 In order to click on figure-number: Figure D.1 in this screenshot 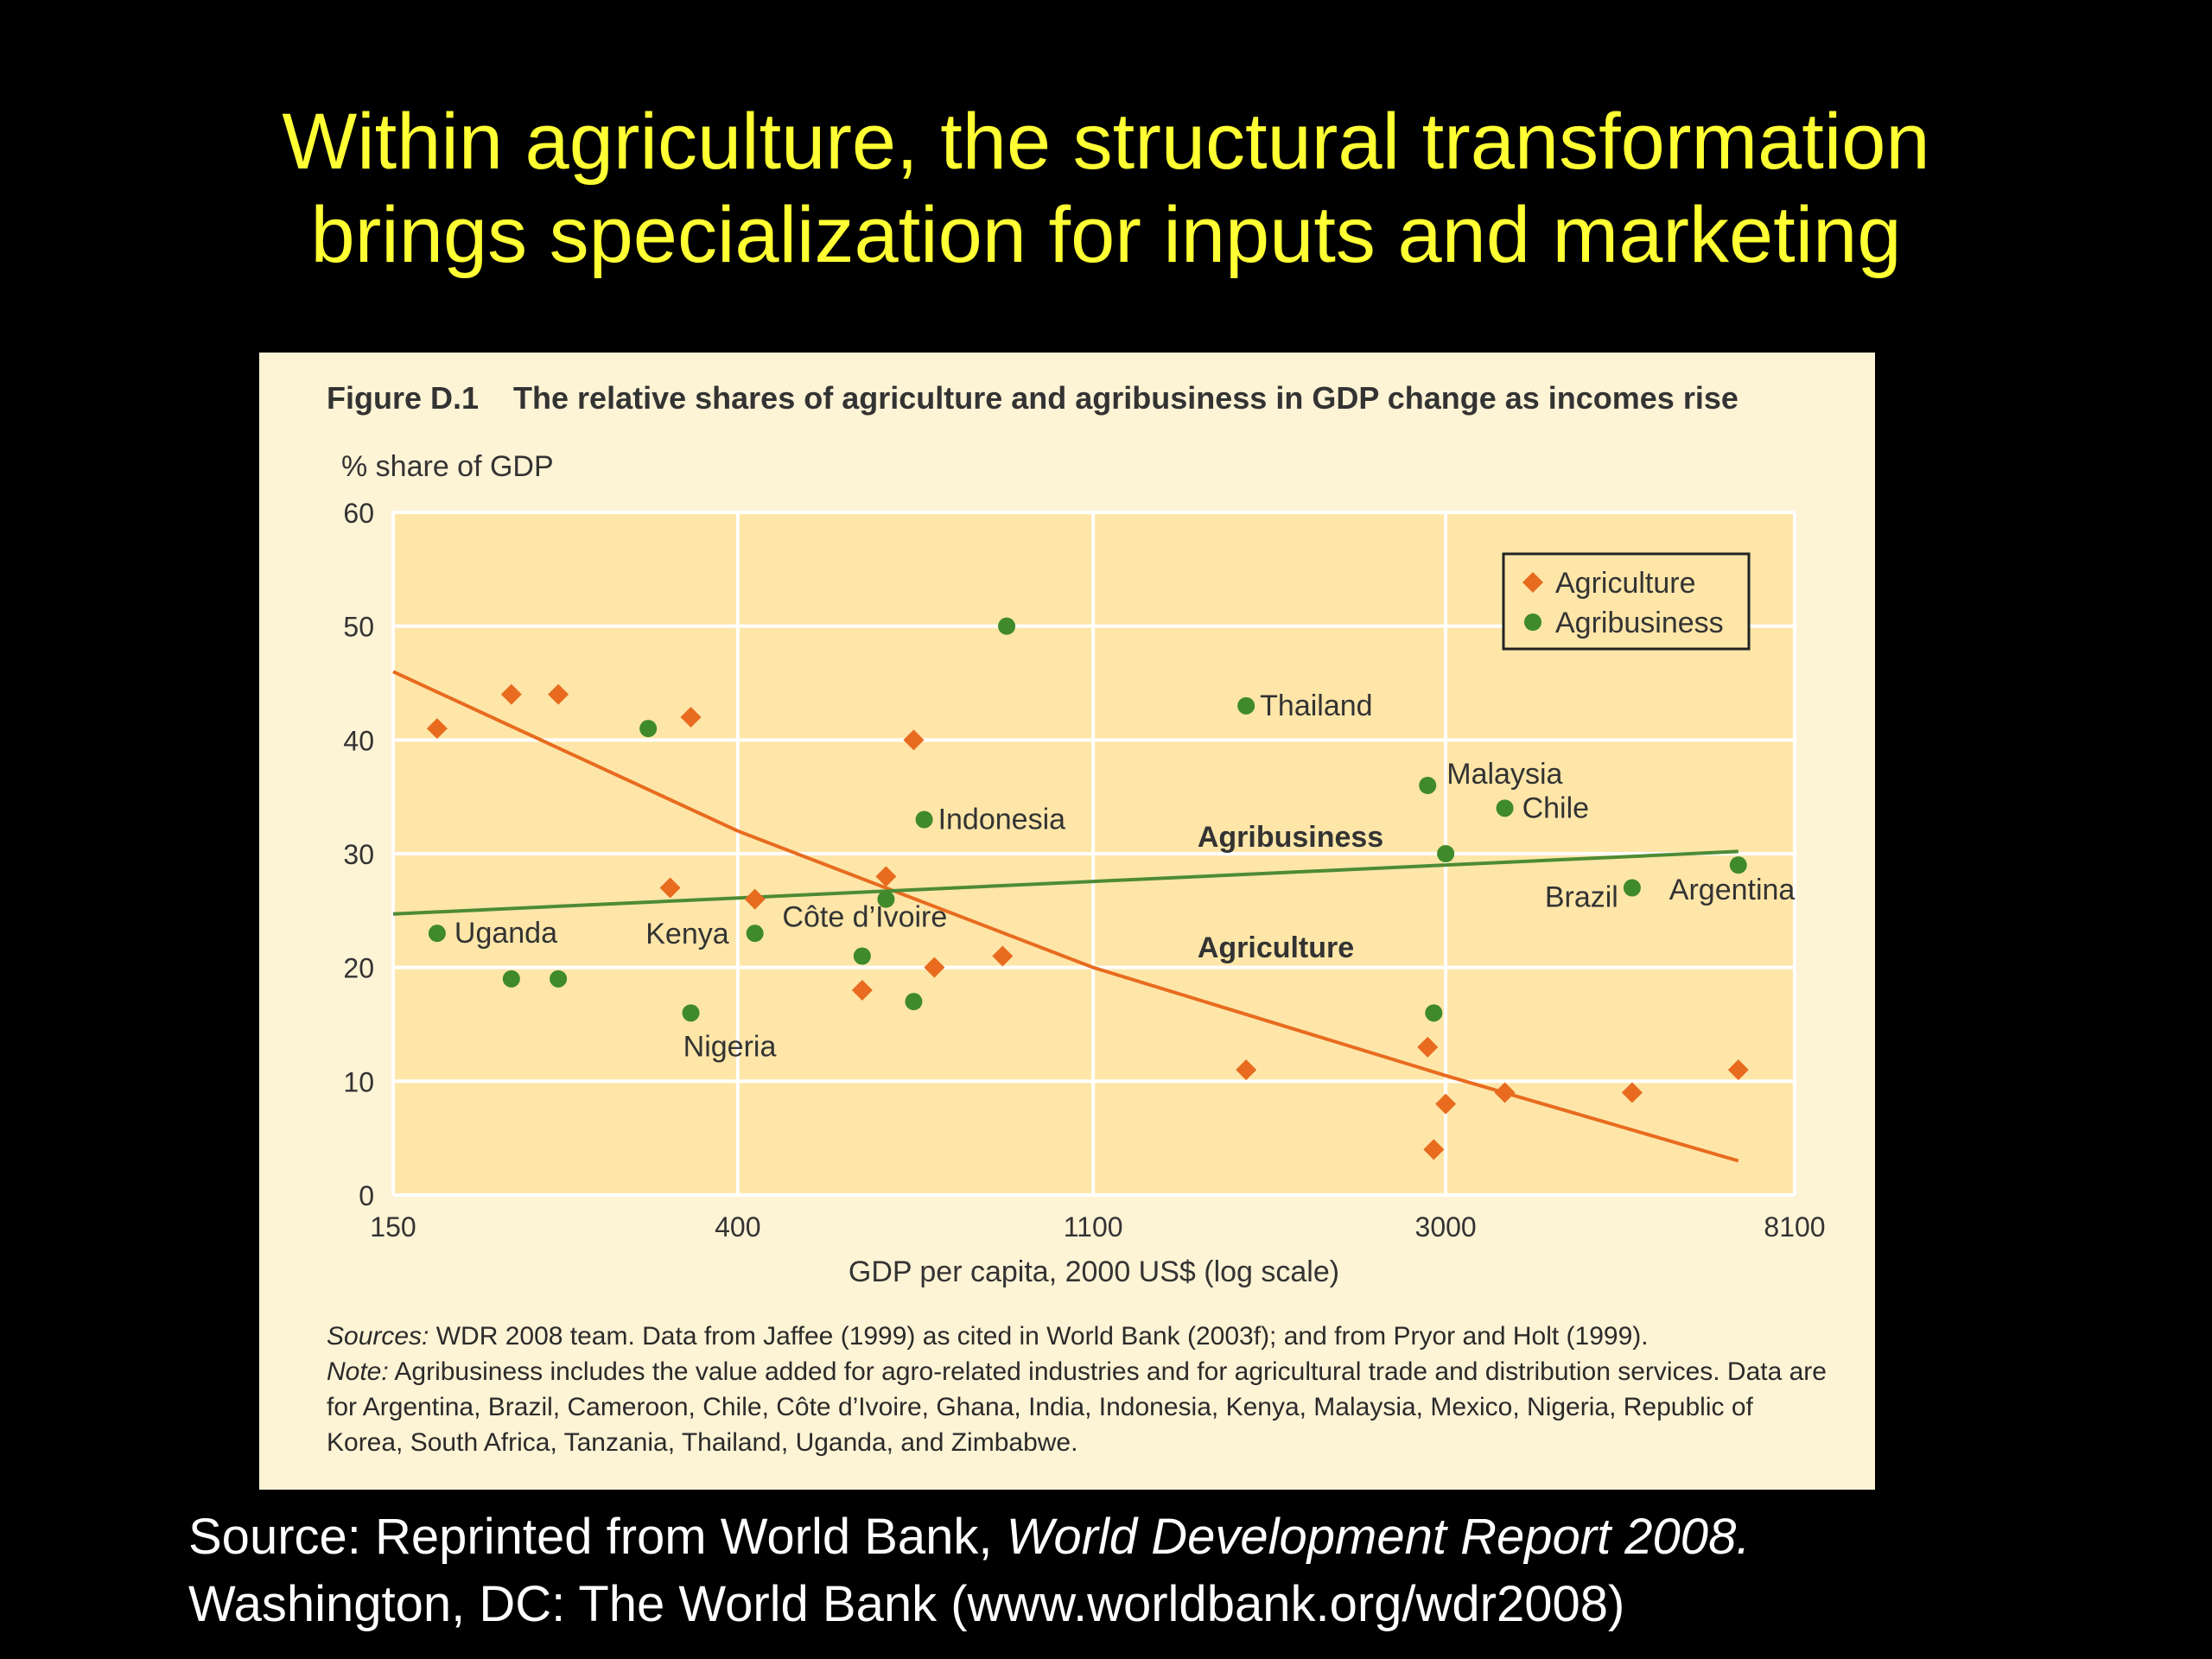, I will do `click(403, 398)`.